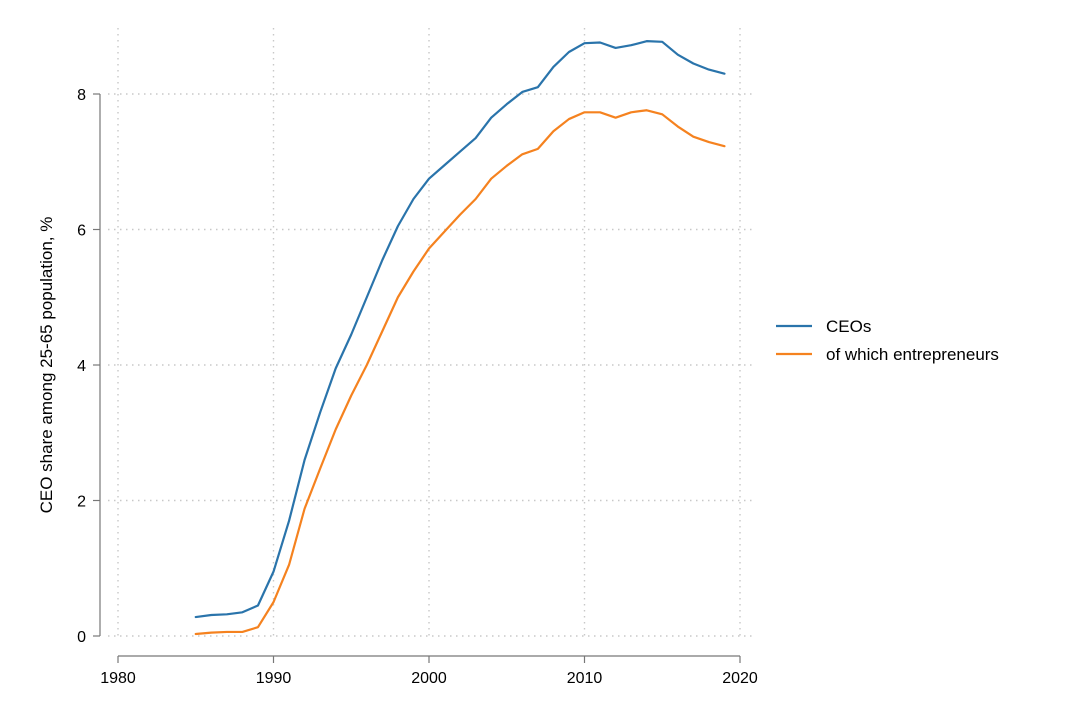  Describe the element at coordinates (912, 354) in the screenshot. I see `legend-label-entrepreneurs: of which entrepreneurs` at that location.